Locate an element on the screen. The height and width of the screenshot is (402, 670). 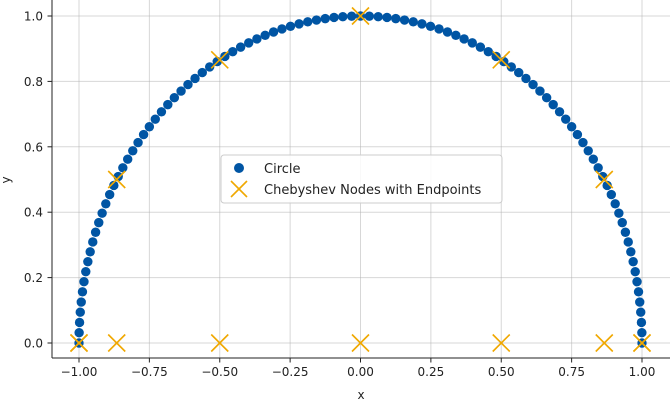
x-axis-label: x is located at coordinates (360, 395).